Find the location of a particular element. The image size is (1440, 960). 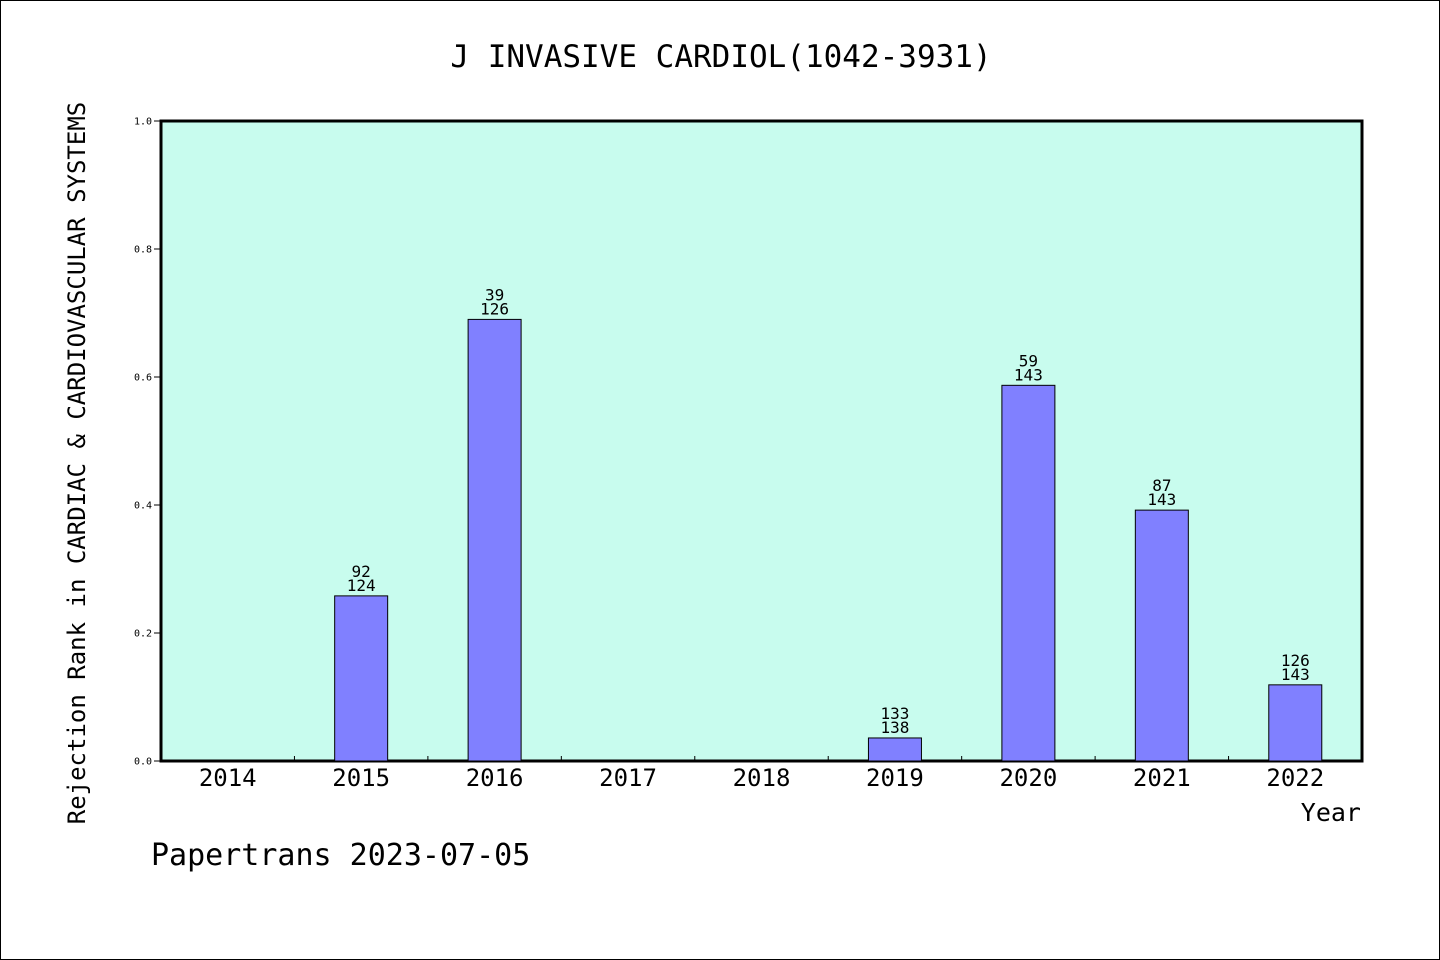

bar-label-top-2020: 59 is located at coordinates (1028, 360).